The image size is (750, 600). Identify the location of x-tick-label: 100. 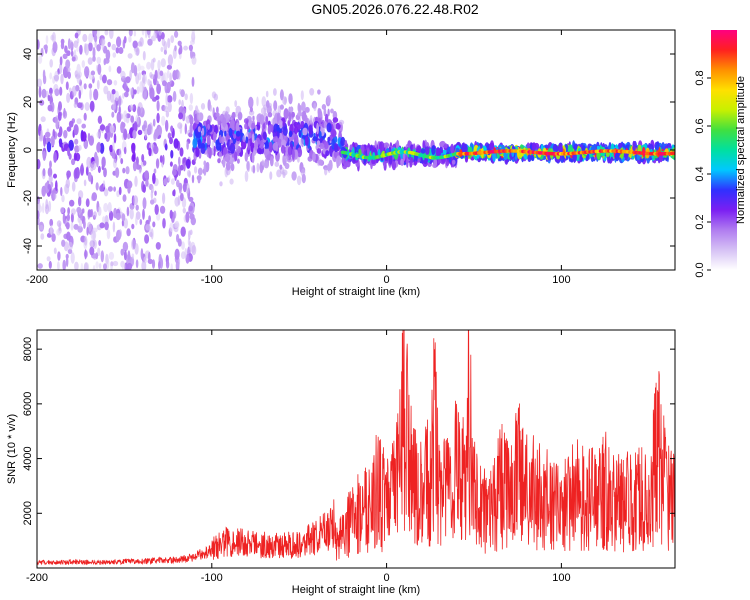
(561, 280).